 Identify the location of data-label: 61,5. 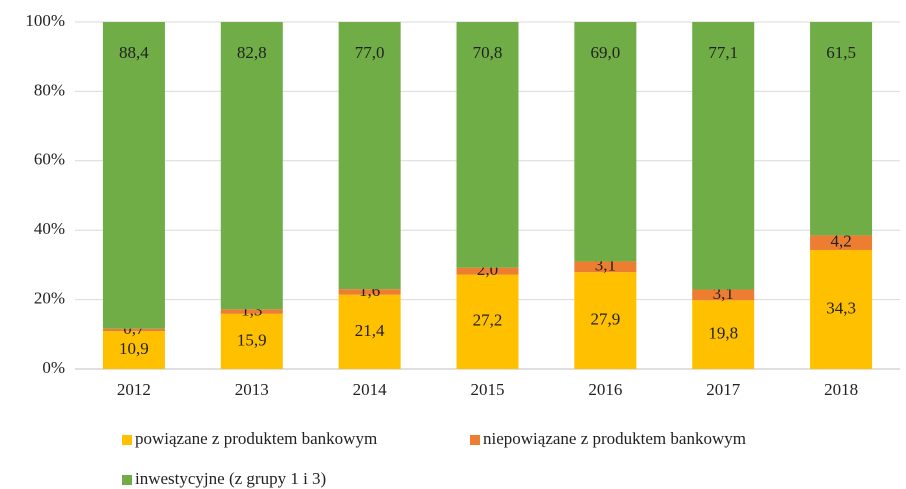
(841, 52).